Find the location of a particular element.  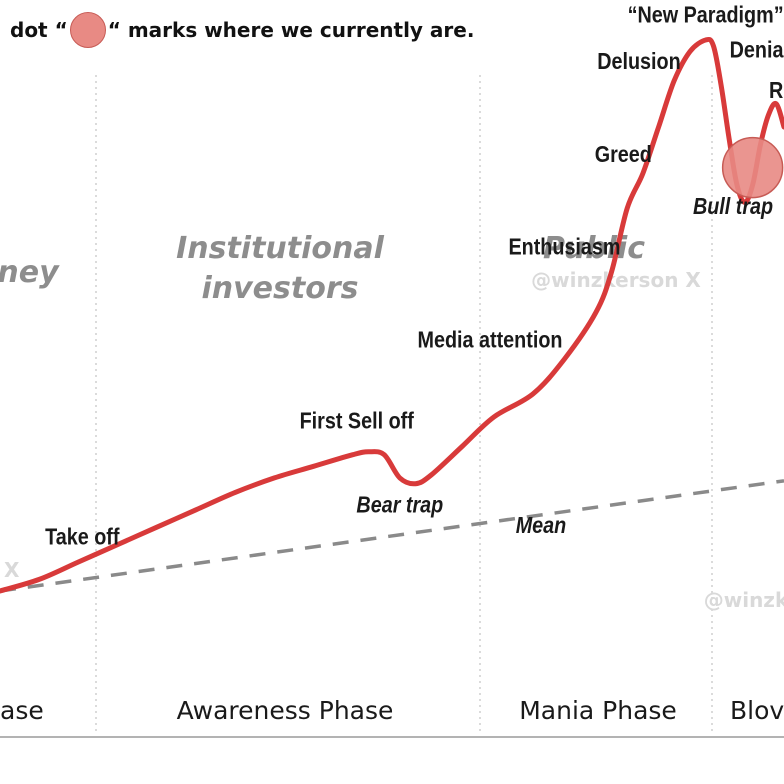

phase-labels: ase Awareness Phase Mania Phase Blov is located at coordinates (392, 710).